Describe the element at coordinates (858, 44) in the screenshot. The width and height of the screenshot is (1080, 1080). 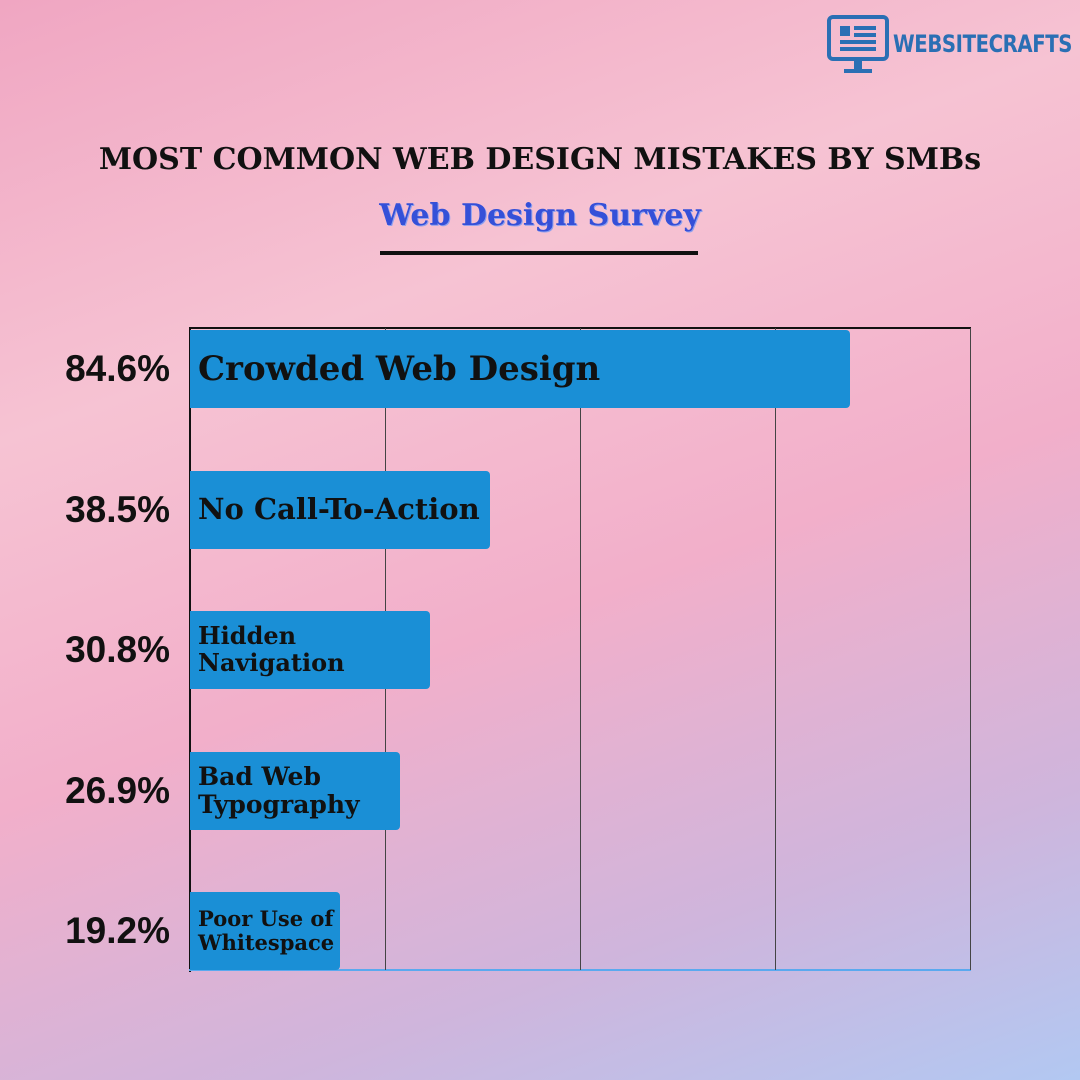
I see `logo-icon` at that location.